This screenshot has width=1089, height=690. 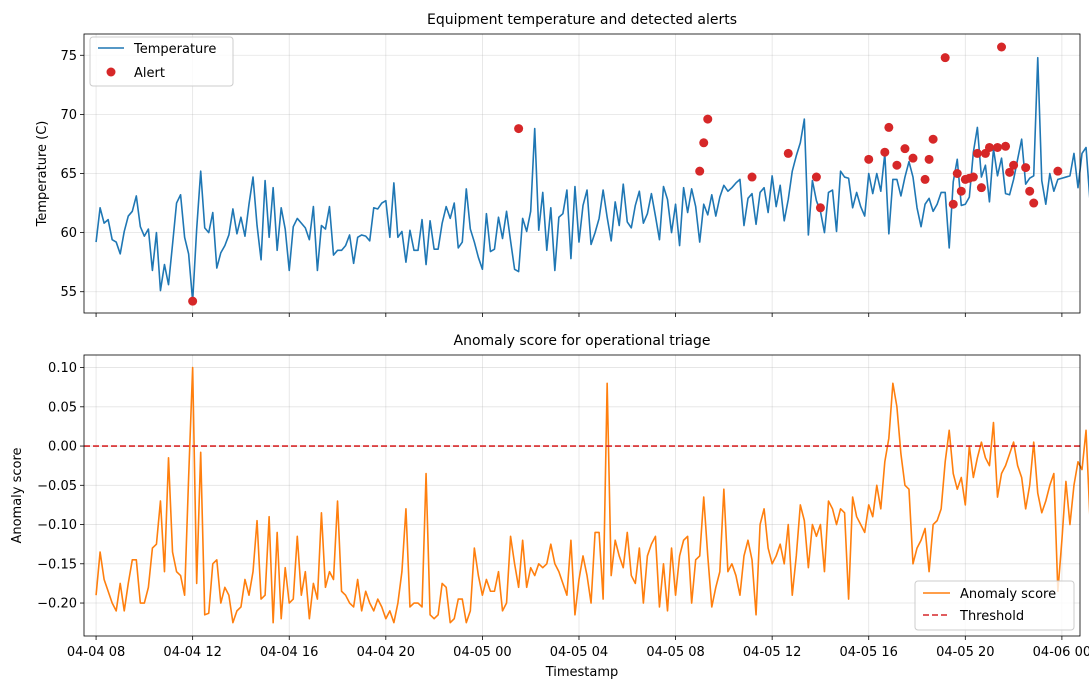 I want to click on x-tick-label: 04-05 16, so click(x=869, y=652).